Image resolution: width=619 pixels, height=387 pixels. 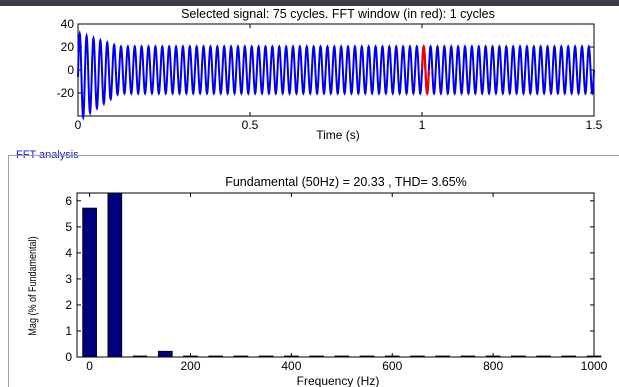 I want to click on fft-x-tick-label: 1000, so click(x=594, y=366).